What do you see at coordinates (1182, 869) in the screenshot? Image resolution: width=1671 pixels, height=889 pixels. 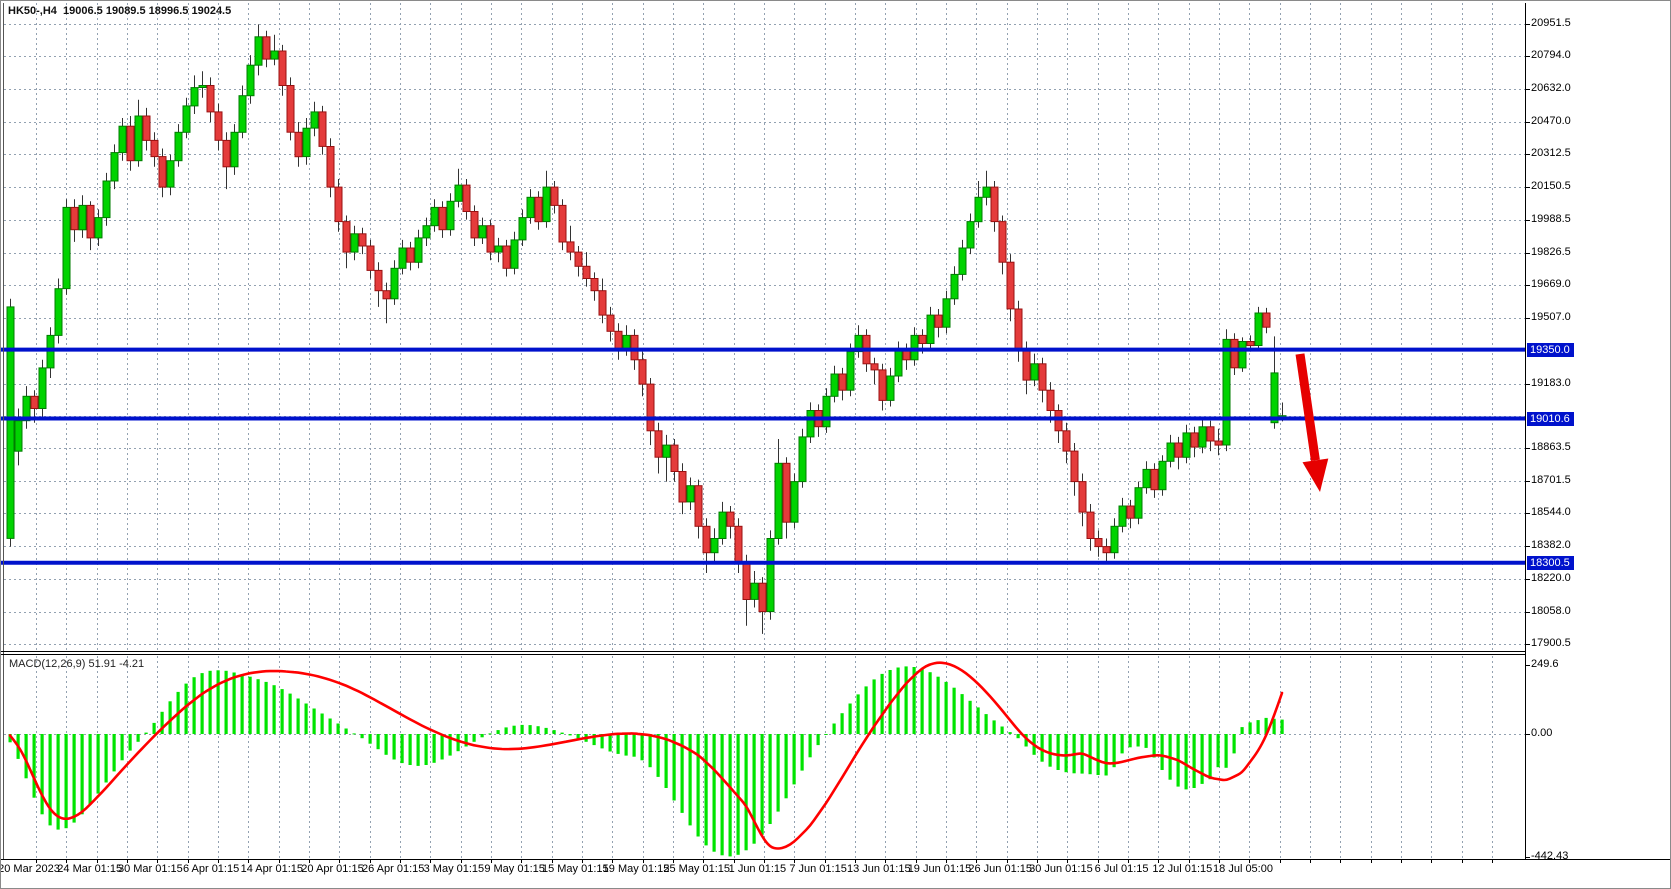 I see `date-tick-label: 12 Jul 01:15` at bounding box center [1182, 869].